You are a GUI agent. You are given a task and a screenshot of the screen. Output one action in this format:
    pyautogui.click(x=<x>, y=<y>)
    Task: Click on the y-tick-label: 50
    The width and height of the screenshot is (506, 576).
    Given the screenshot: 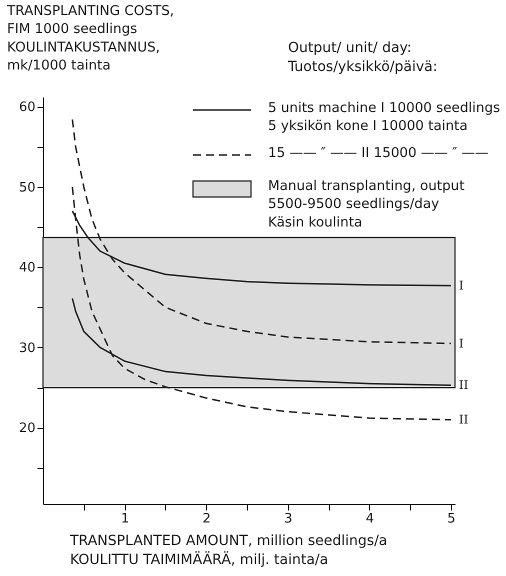 What is the action you would take?
    pyautogui.click(x=27, y=188)
    